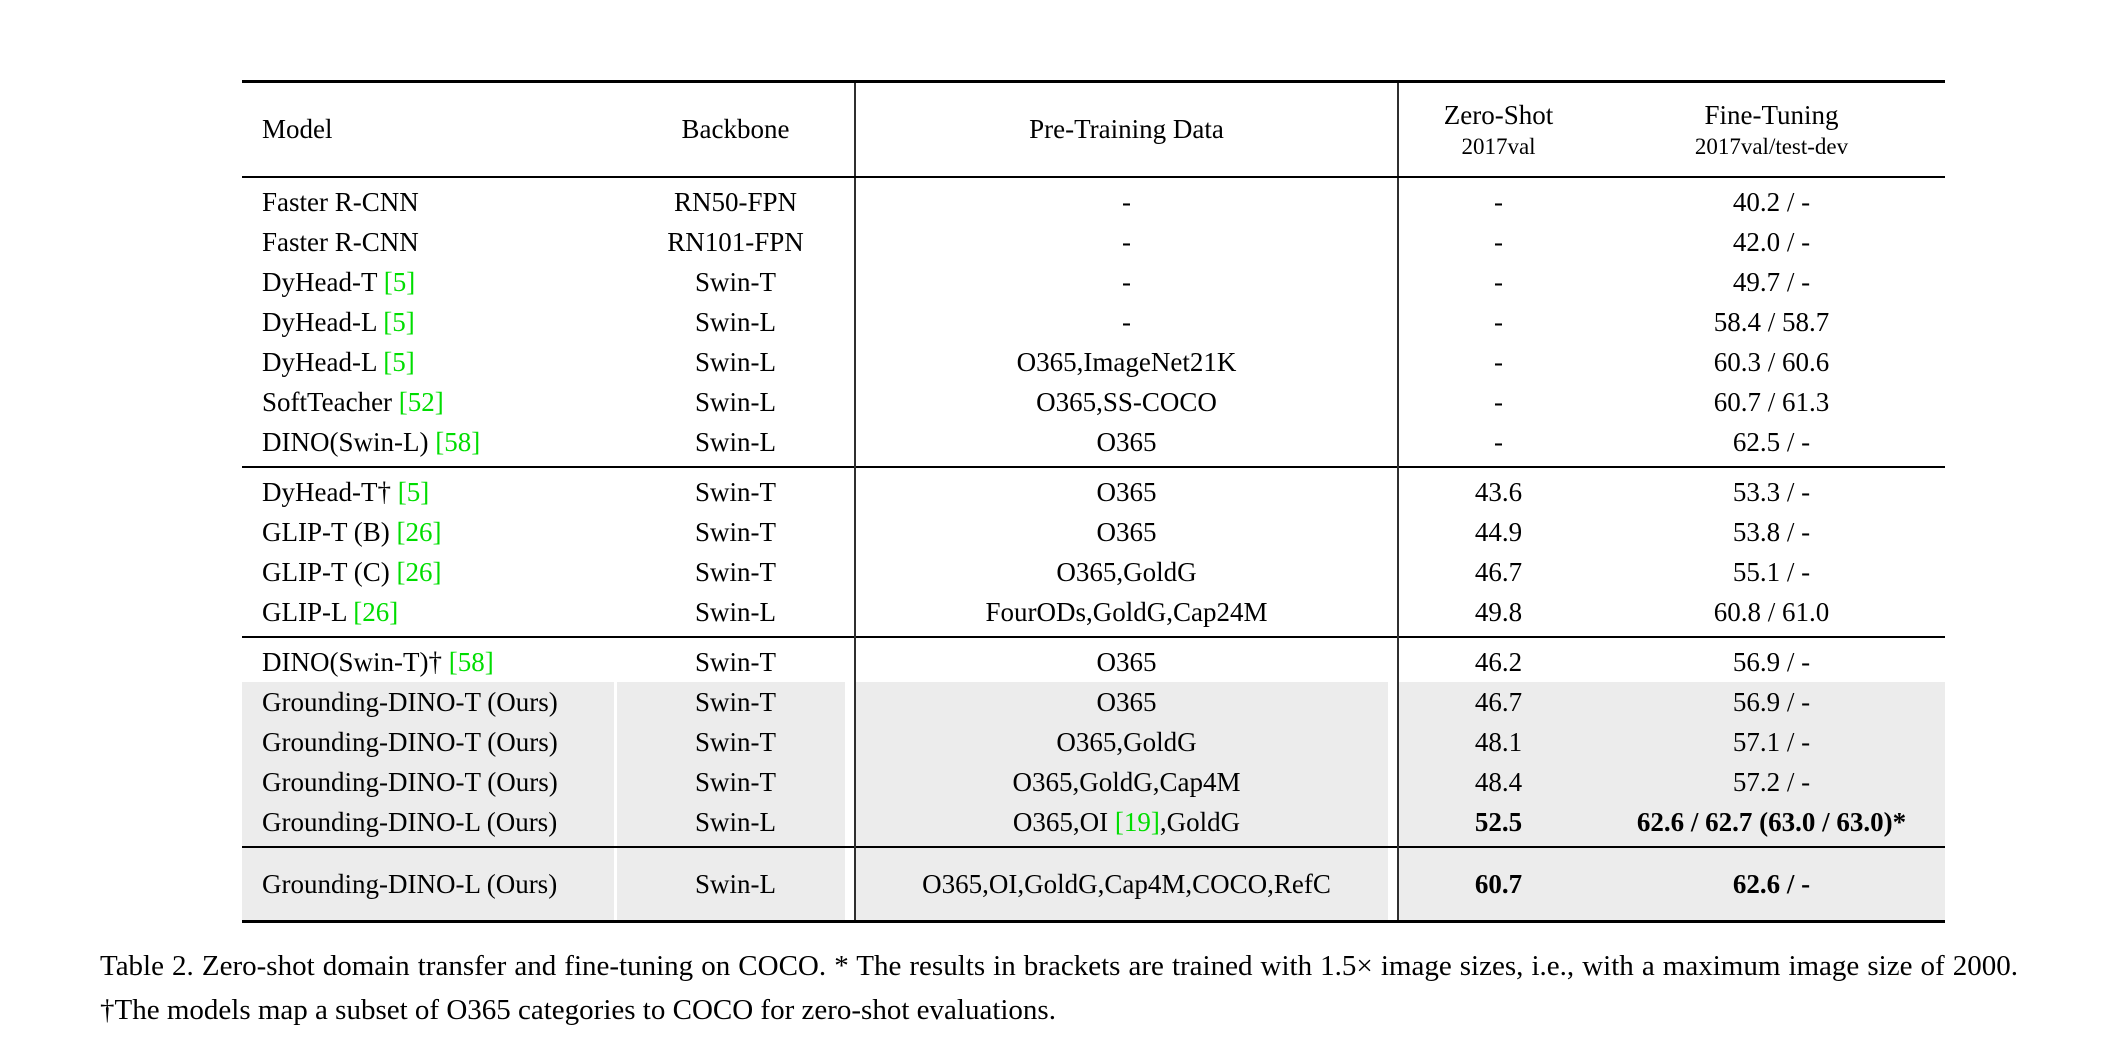 This screenshot has height=1049, width=2116. Describe the element at coordinates (346, 491) in the screenshot. I see `model-cell: DyHead-T† [5]` at that location.